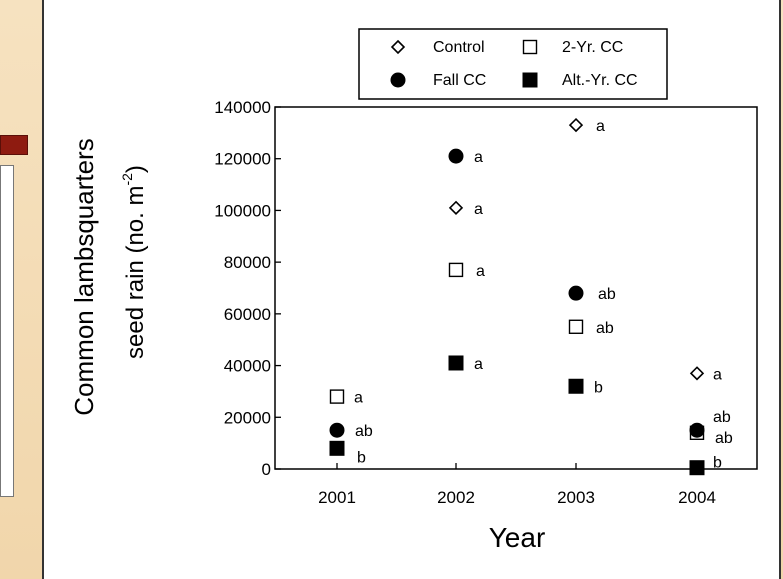 Image resolution: width=783 pixels, height=579 pixels. Describe the element at coordinates (337, 497) in the screenshot. I see `x-tick-label: 2001` at that location.